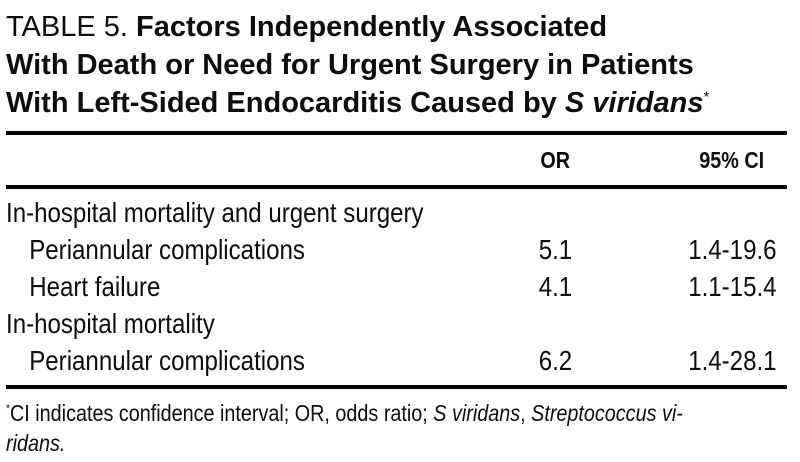 The image size is (800, 462). I want to click on column-header-ci: 95% CI, so click(732, 159).